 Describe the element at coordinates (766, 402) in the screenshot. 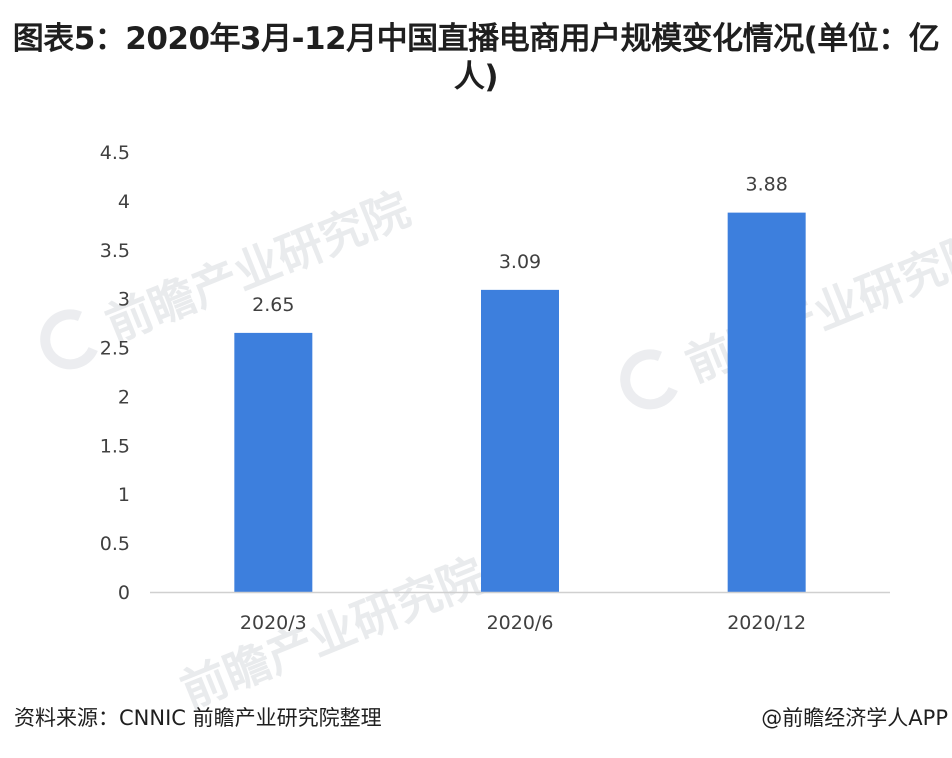

I see `bar-2020/12` at that location.